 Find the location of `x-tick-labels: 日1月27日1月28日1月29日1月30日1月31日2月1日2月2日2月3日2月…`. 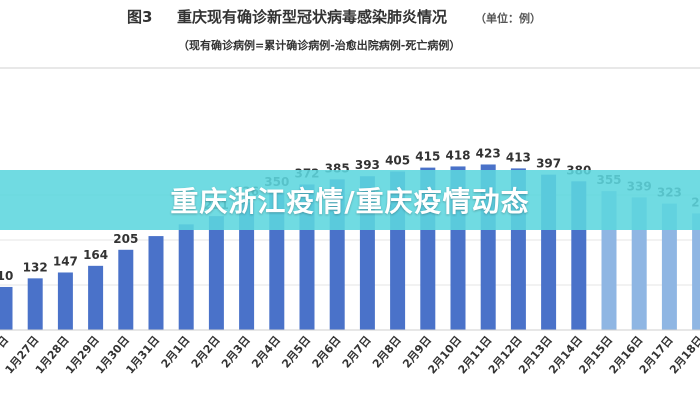

x-tick-labels: 日1月27日1月28日1月29日1月30日1月31日2月1日2月2日2月3日2月… is located at coordinates (350, 355).